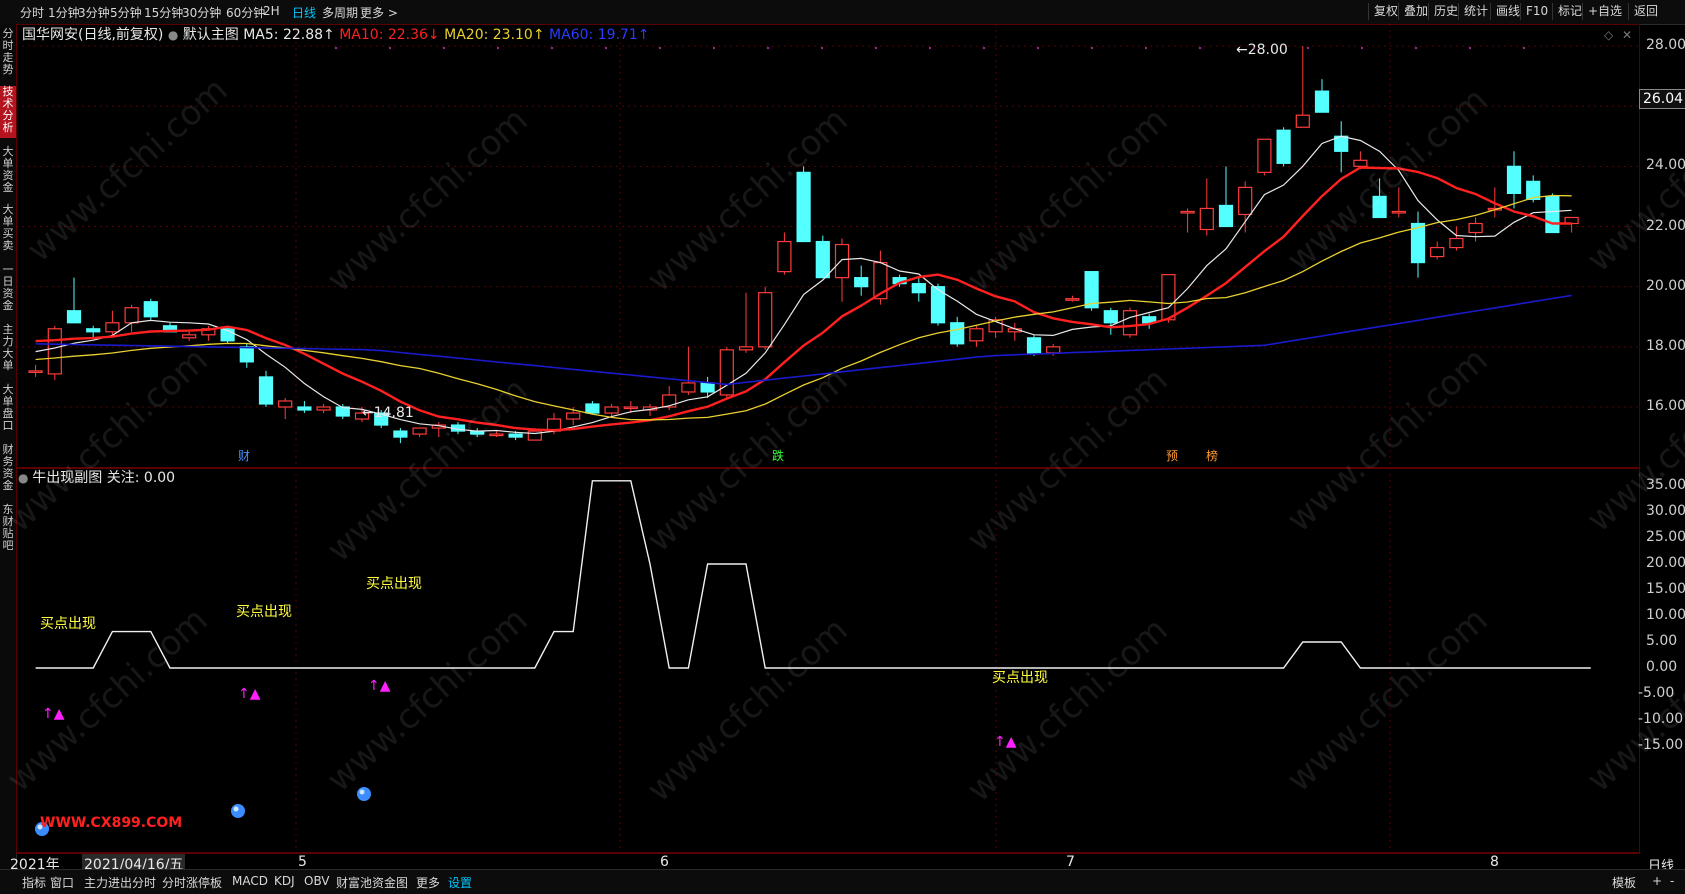 Image resolution: width=1685 pixels, height=894 pixels. Describe the element at coordinates (1645, 11) in the screenshot. I see `toolbar-button-8: 返回` at that location.